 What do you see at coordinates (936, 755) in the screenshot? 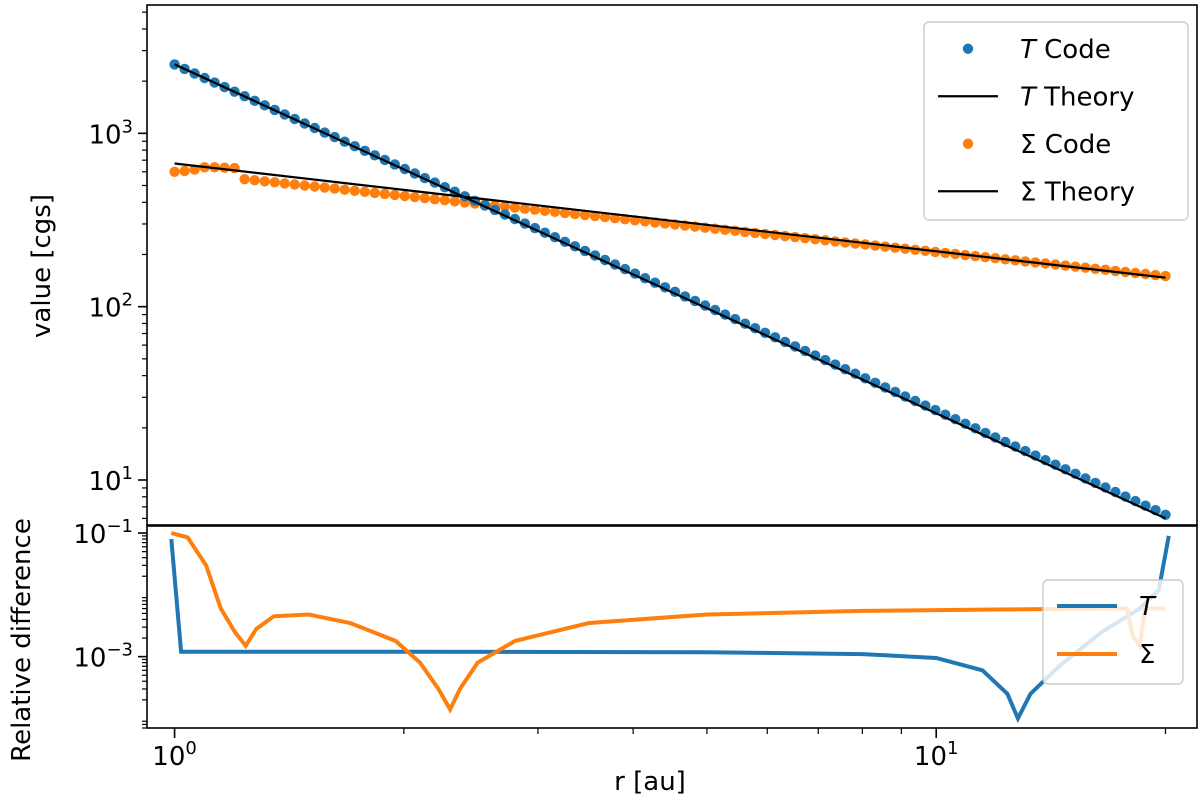
I see `x-tick-label: 101` at bounding box center [936, 755].